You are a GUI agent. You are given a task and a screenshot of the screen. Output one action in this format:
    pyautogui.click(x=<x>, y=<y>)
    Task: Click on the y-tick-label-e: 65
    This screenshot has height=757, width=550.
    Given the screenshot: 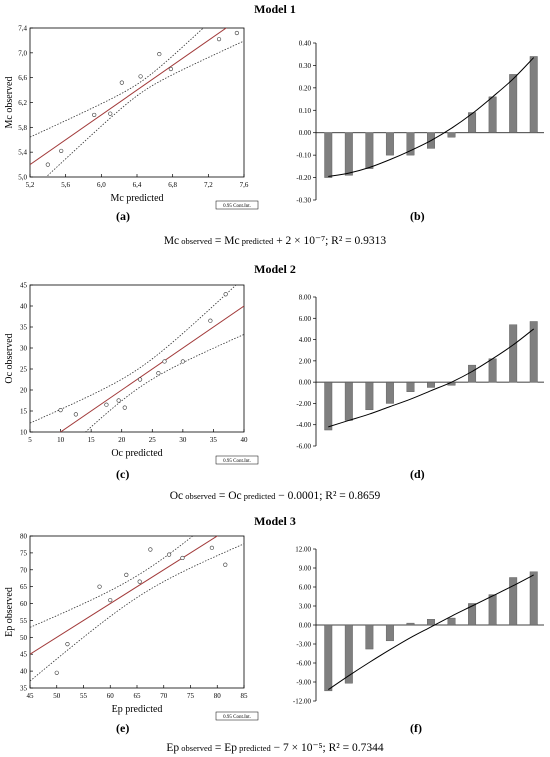 What is the action you would take?
    pyautogui.click(x=24, y=587)
    